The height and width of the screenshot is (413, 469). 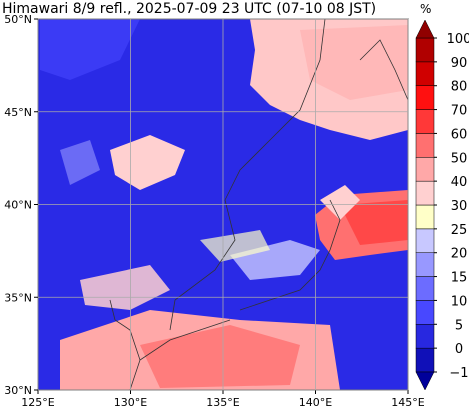 What do you see at coordinates (37, 402) in the screenshot?
I see `x-tick-label: 125°E` at bounding box center [37, 402].